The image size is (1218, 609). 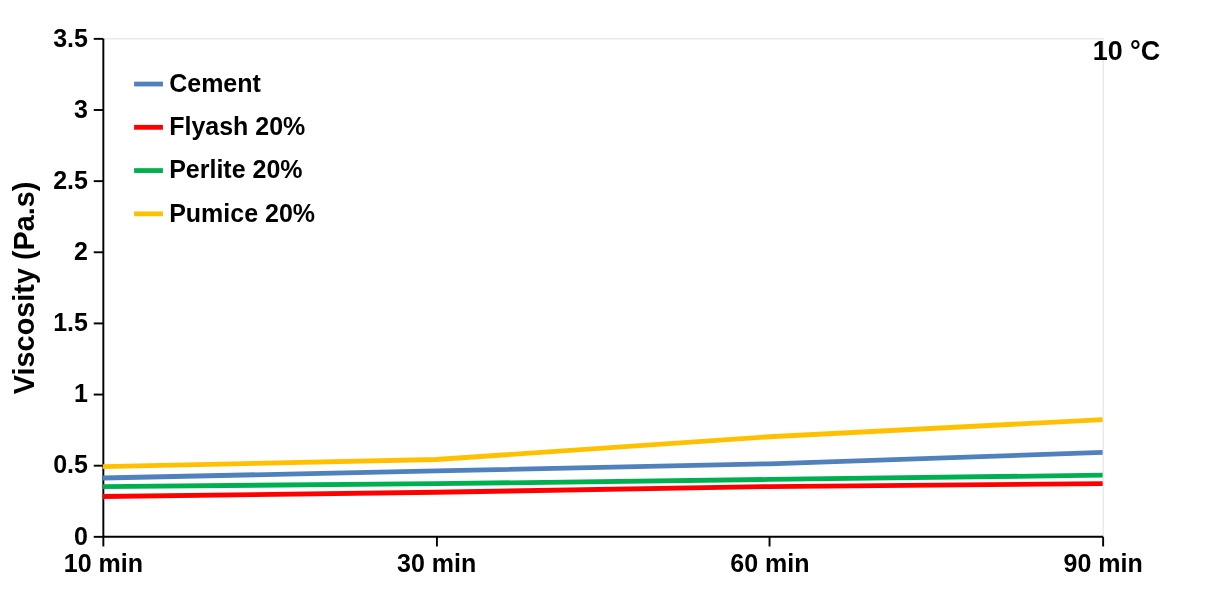 I want to click on annotation: 10 °C, so click(x=1126, y=50).